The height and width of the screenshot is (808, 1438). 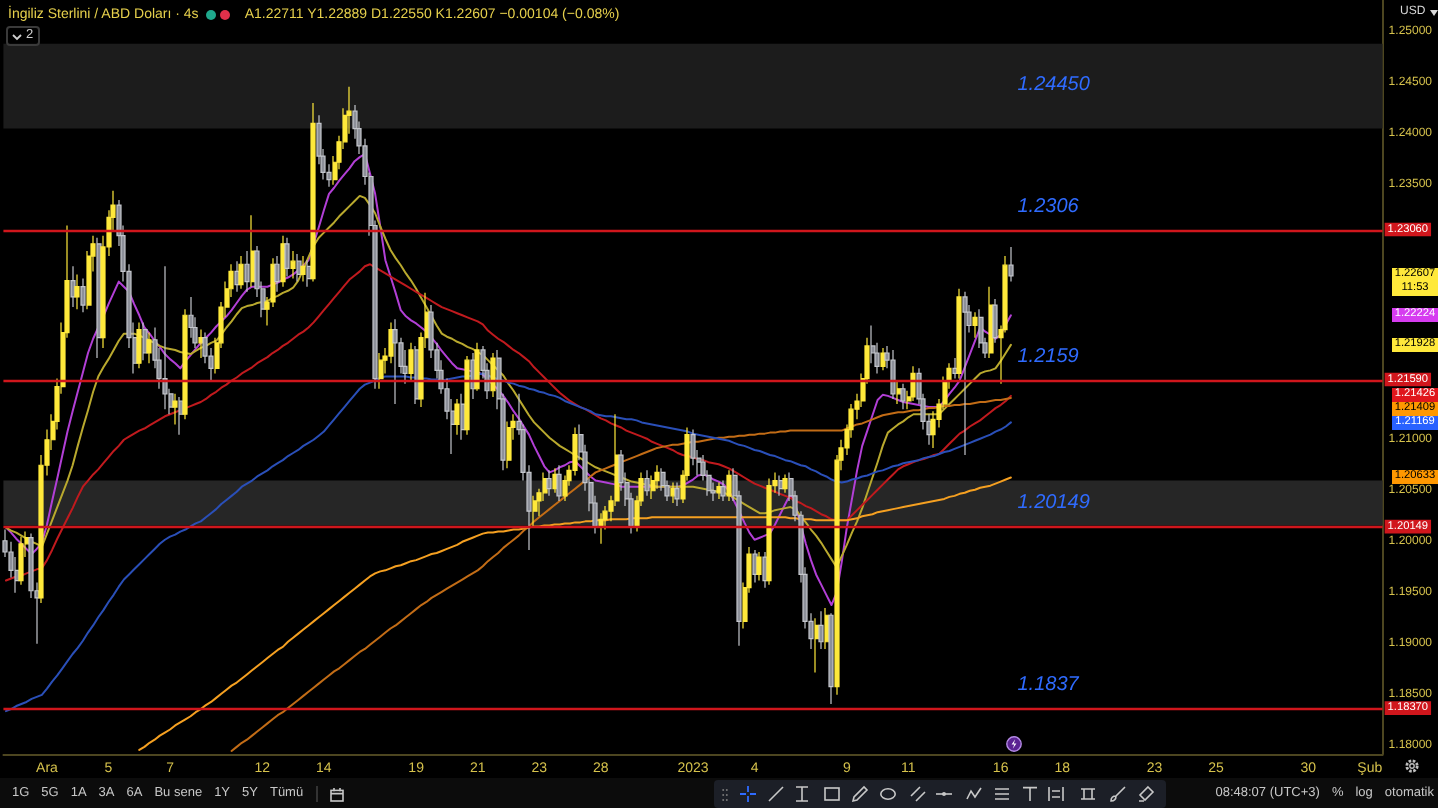 What do you see at coordinates (1053, 85) in the screenshot?
I see `band-label: 1.24450` at bounding box center [1053, 85].